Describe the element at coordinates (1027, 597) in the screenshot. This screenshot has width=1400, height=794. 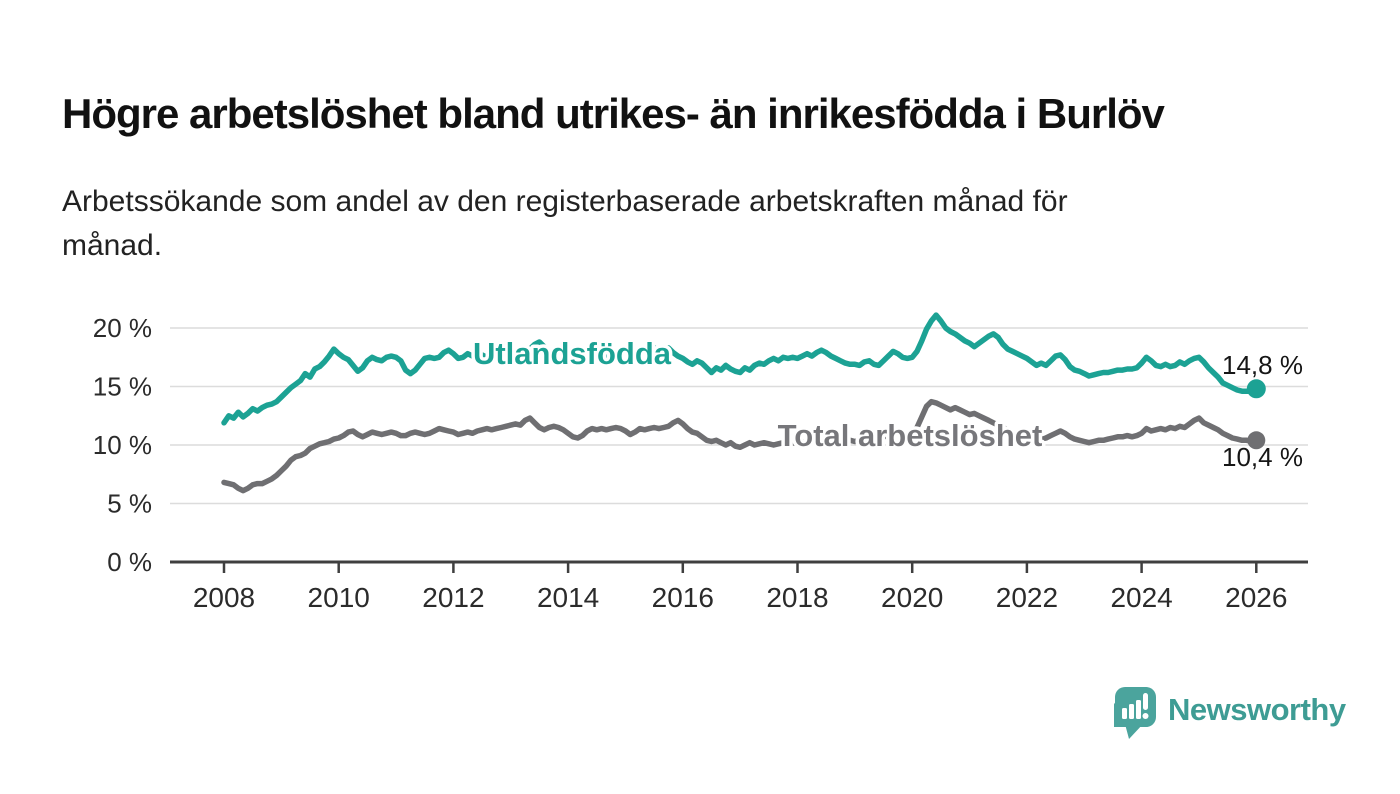
I see `x-tick-label: 2022` at that location.